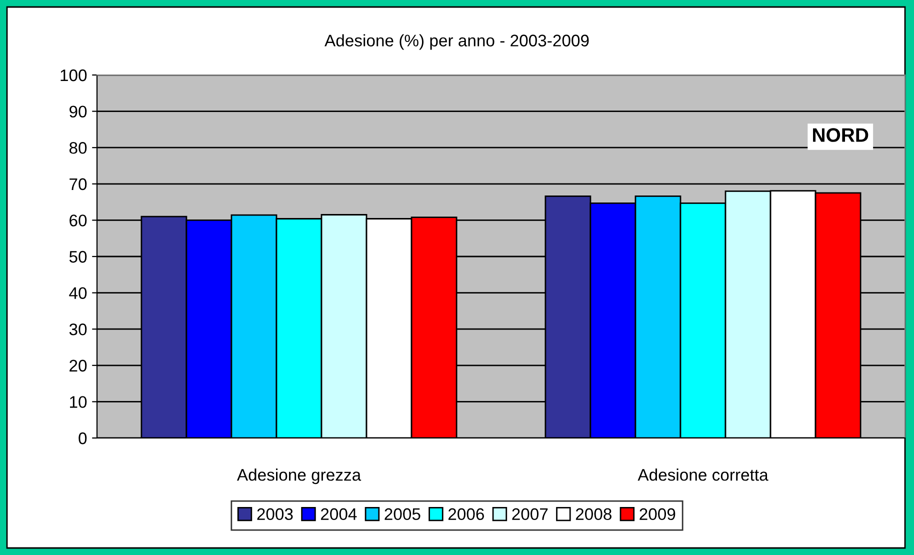  Describe the element at coordinates (78, 366) in the screenshot. I see `y-tick-label: 20` at that location.